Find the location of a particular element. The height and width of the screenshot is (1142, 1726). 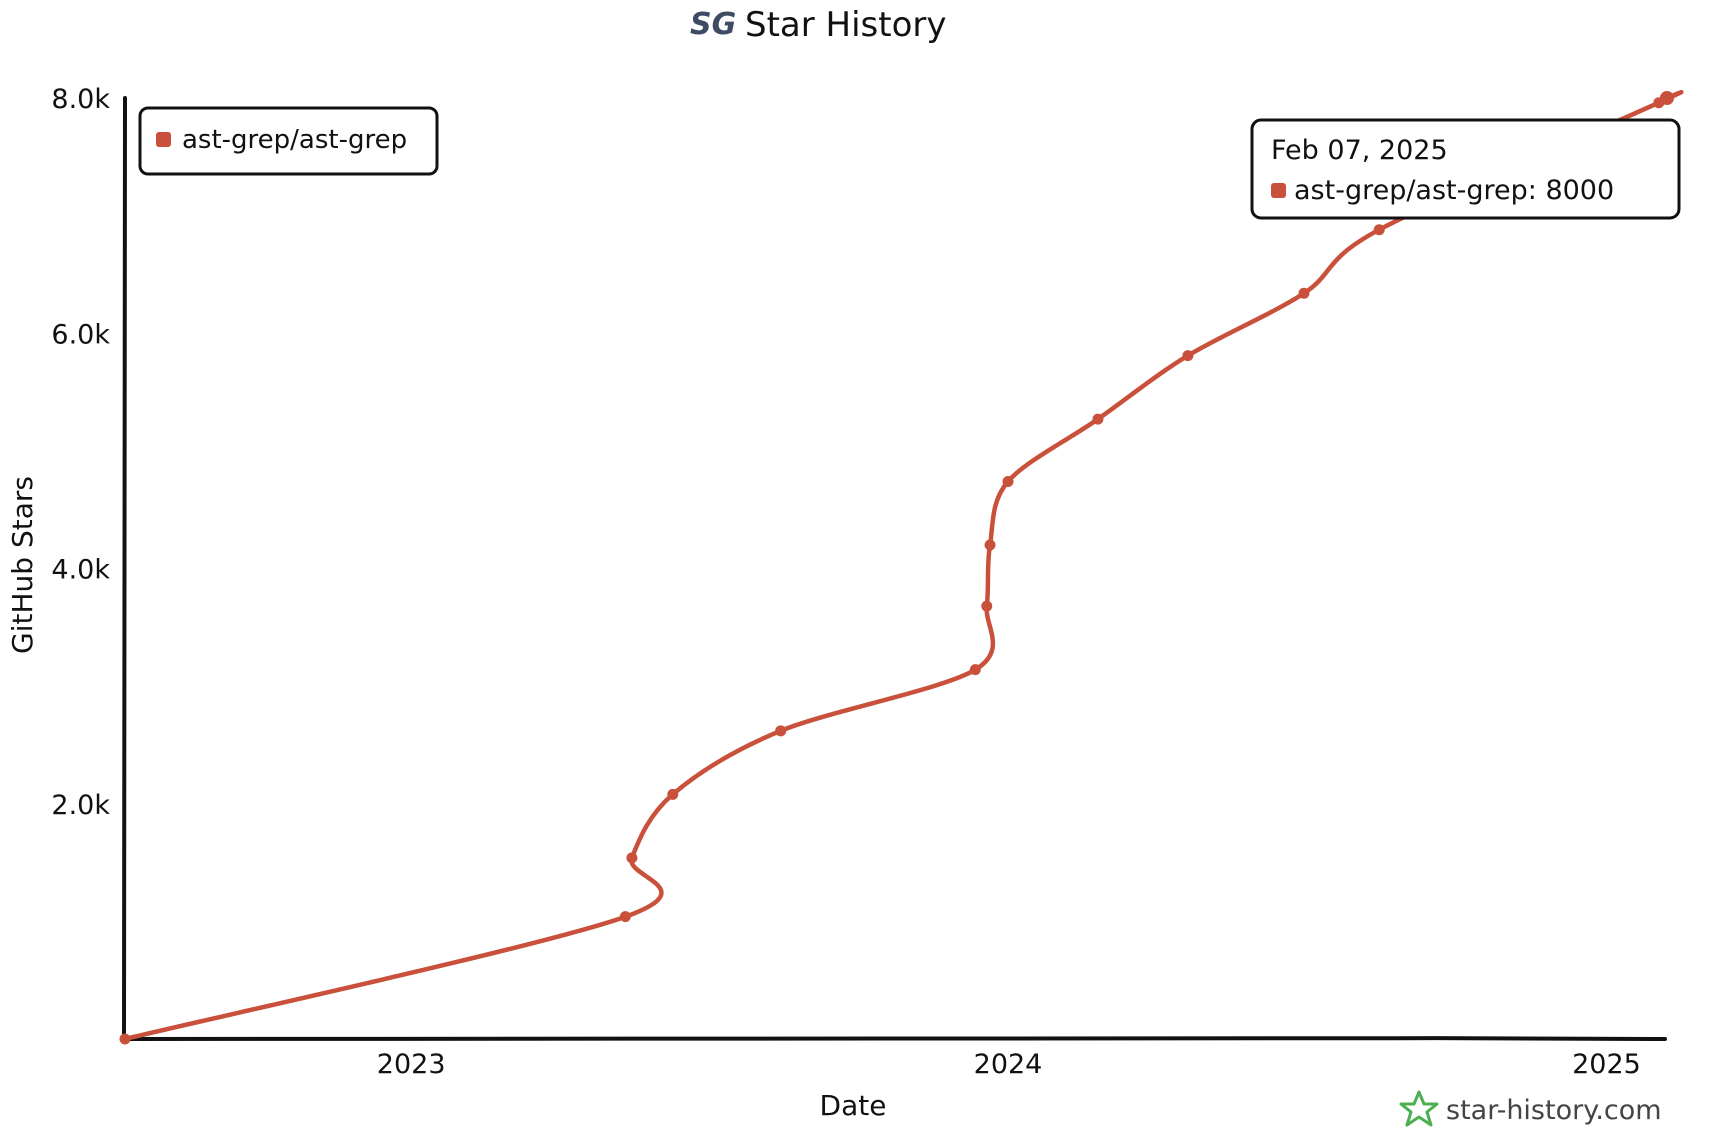

chart-header: SG Star History is located at coordinates (818, 25).